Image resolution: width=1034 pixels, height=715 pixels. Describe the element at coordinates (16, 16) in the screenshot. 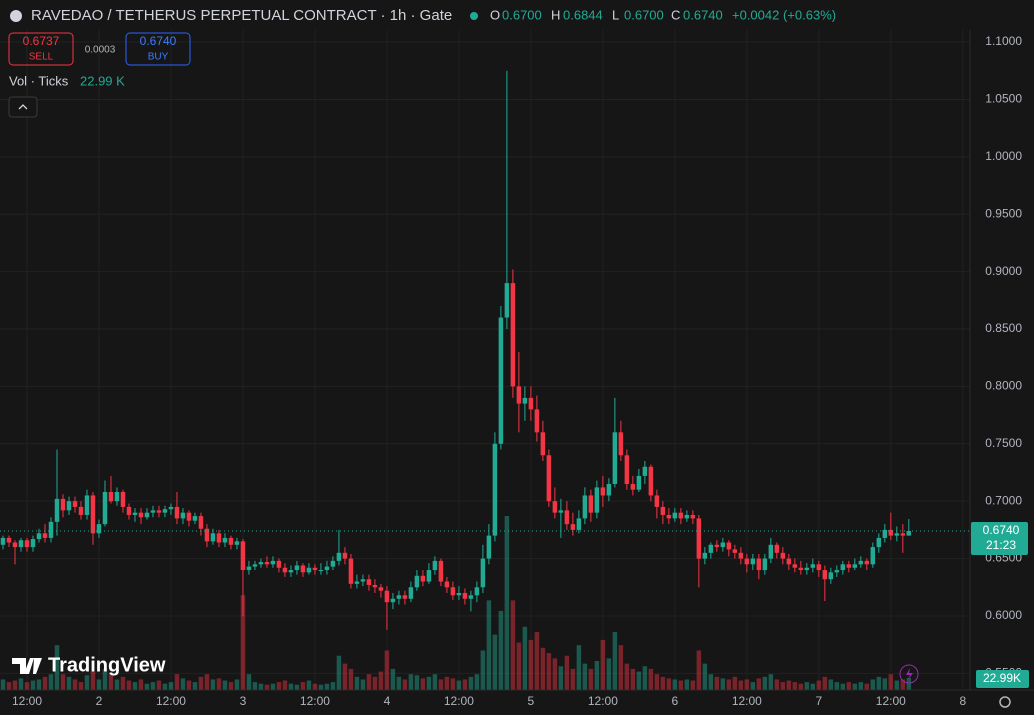

I see `symbol-icon` at that location.